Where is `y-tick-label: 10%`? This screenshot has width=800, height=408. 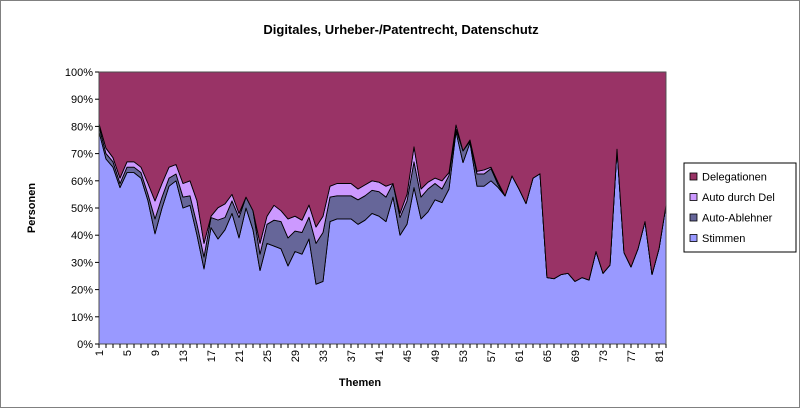
y-tick-label: 10% is located at coordinates (82, 318).